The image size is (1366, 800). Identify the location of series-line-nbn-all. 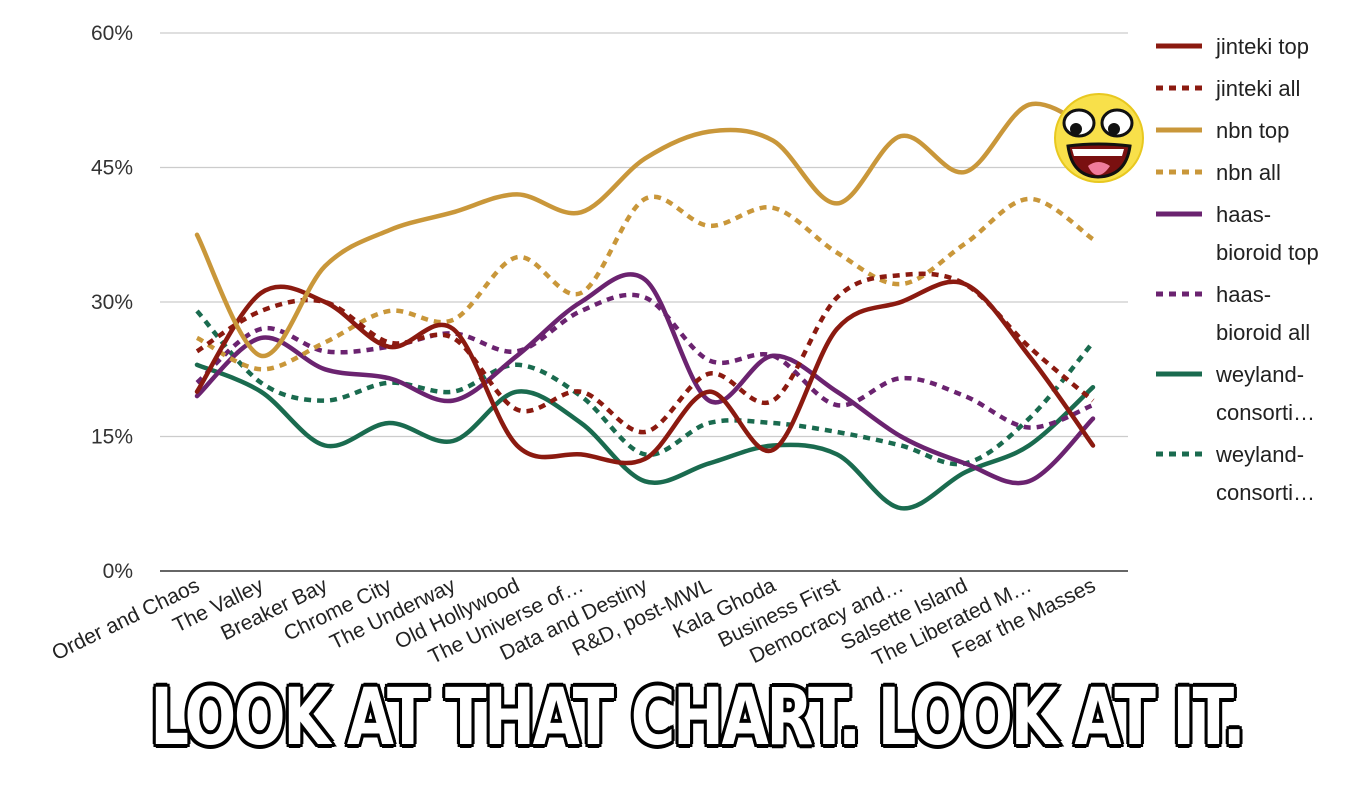
(645, 283).